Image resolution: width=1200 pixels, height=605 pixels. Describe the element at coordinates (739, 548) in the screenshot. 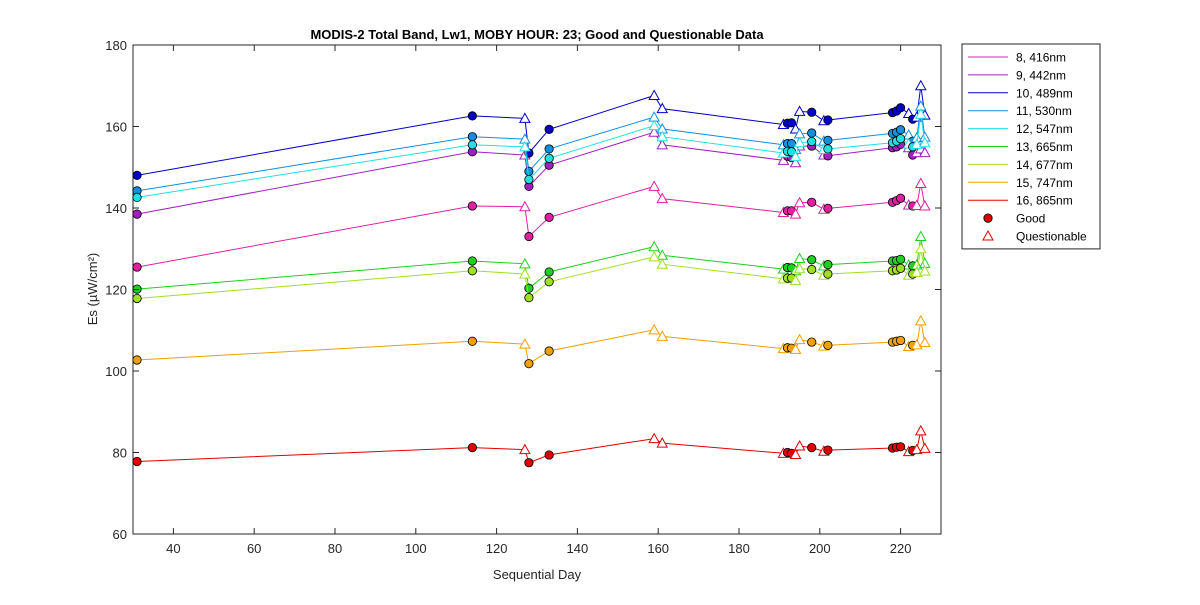

I see `x-tick-label: 180` at that location.